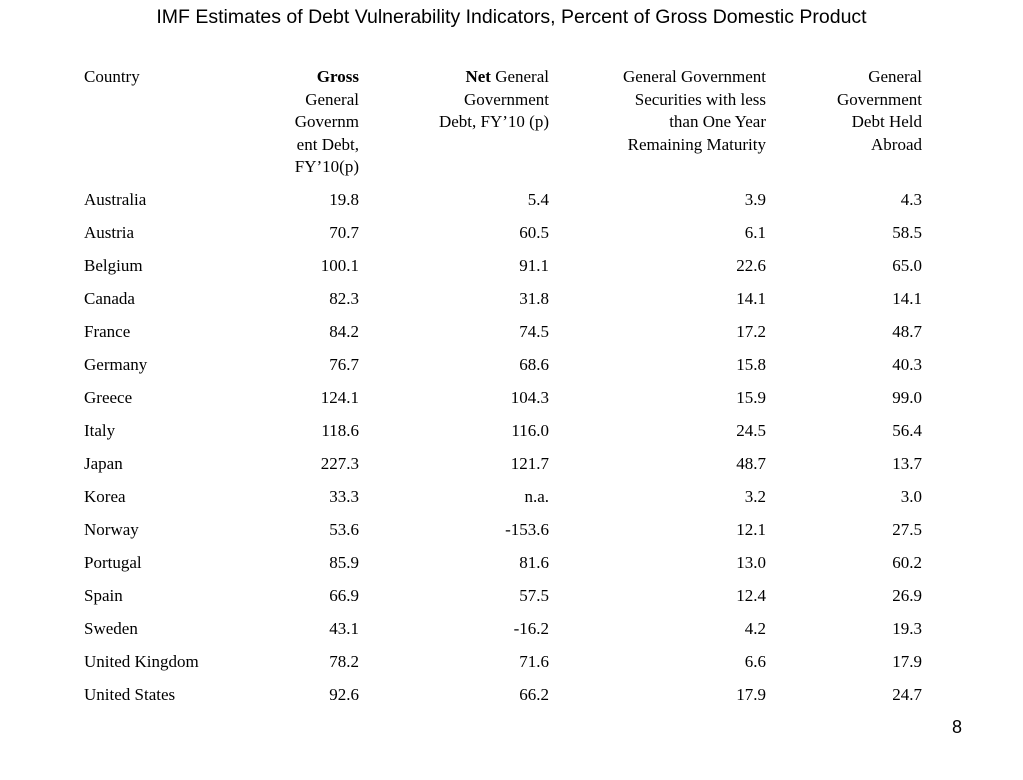 This screenshot has height=780, width=1023. Describe the element at coordinates (911, 496) in the screenshot. I see `debt-abroad-cell: 3.0` at that location.